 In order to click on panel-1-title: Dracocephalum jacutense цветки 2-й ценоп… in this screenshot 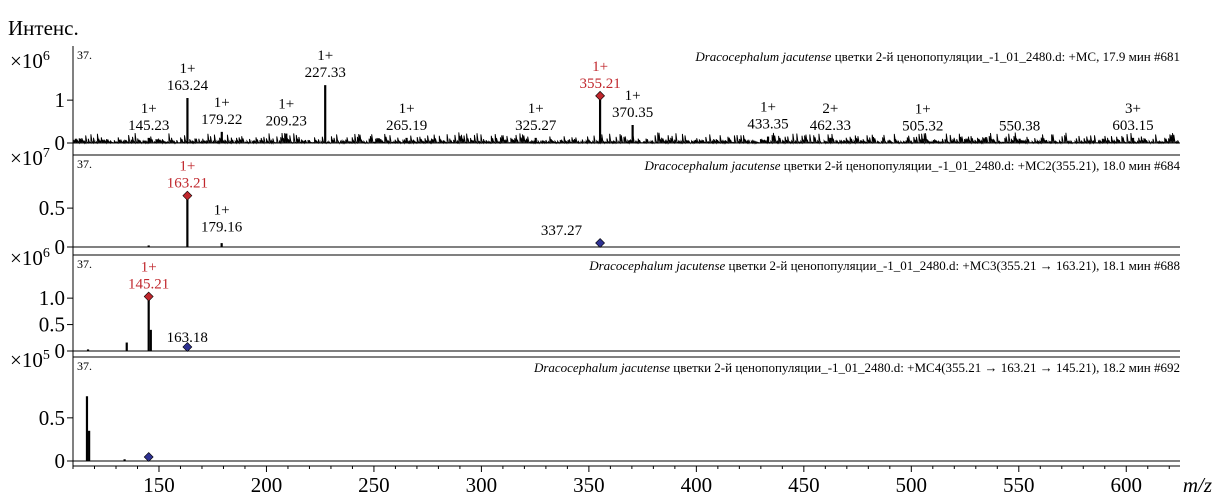, I will do `click(911, 165)`.